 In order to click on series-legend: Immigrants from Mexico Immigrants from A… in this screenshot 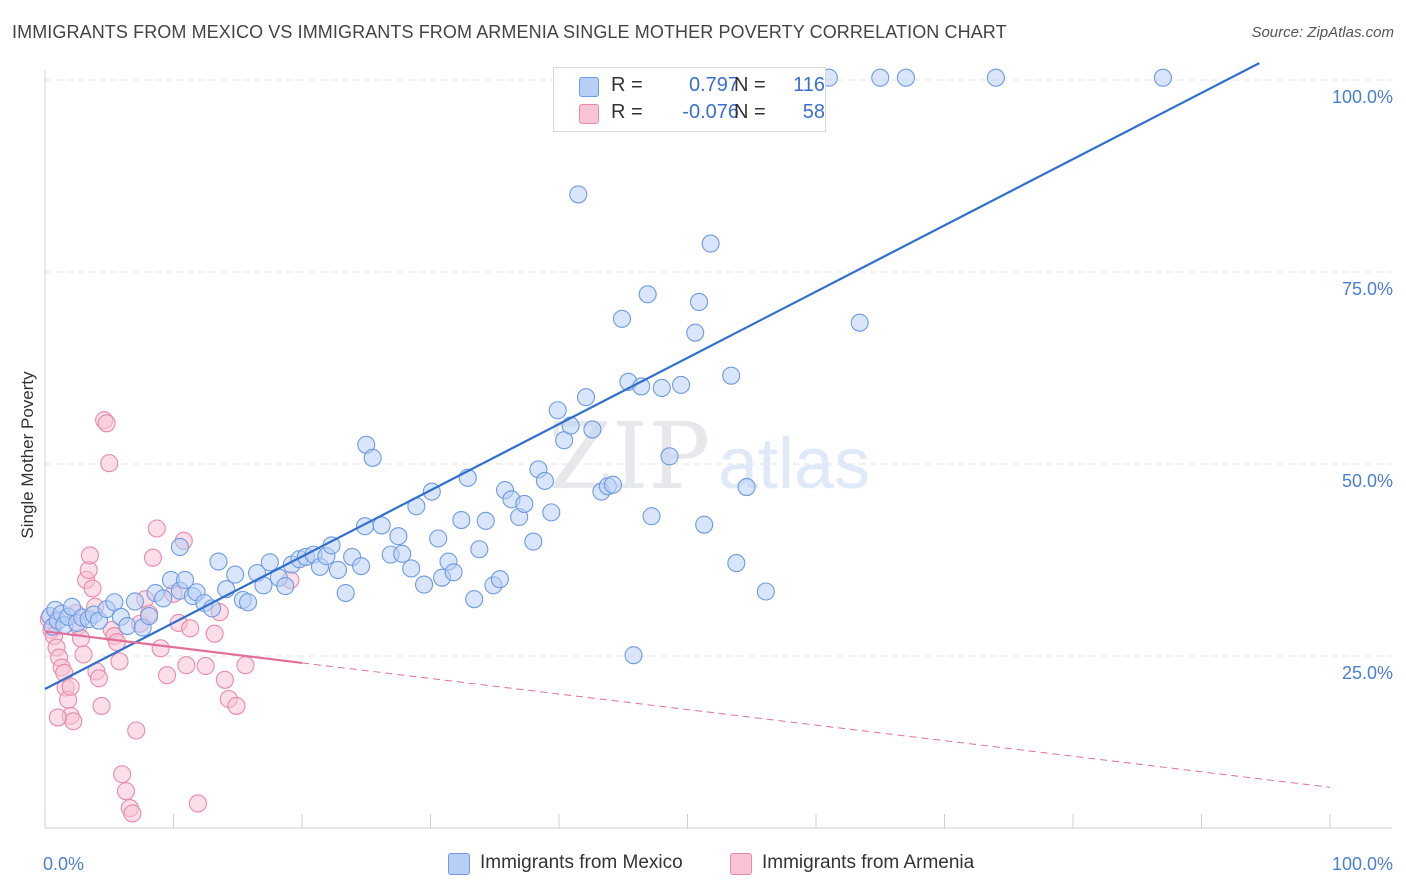, I will do `click(703, 865)`.